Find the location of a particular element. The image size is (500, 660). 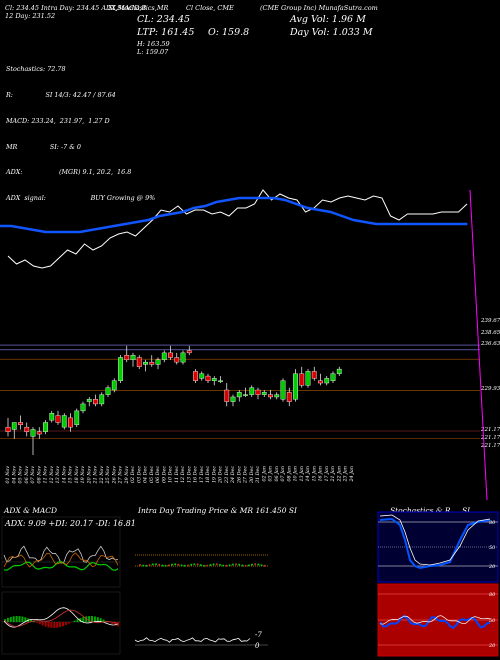

date-label: 06 Dec is located at coordinates (158, 474).